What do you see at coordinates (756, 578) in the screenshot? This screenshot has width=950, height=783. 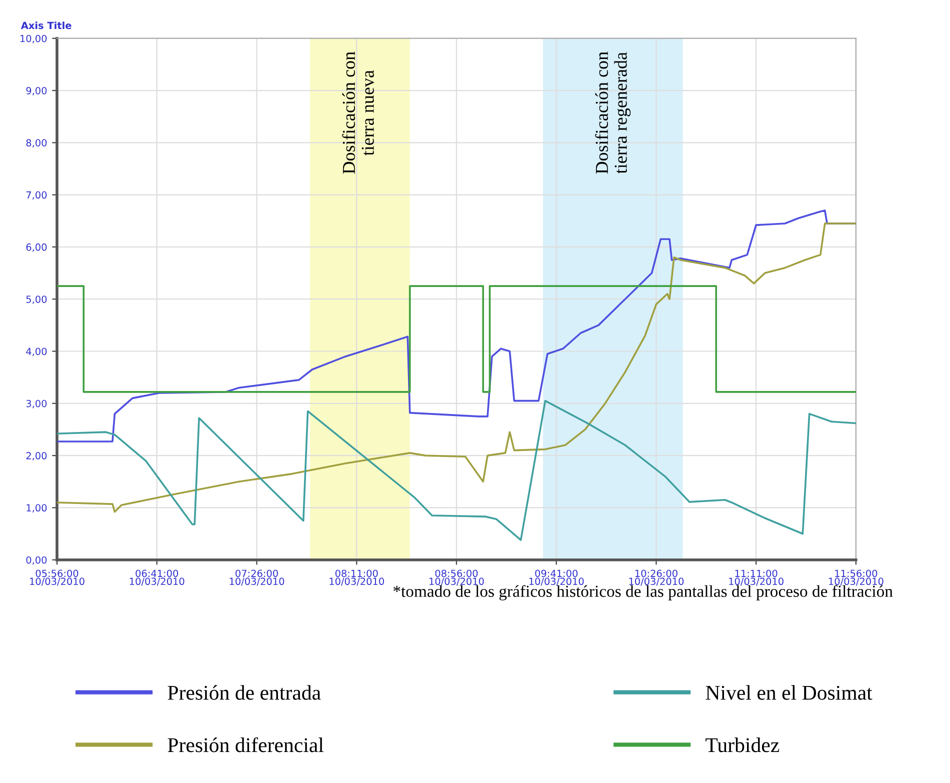 I see `x-tick-label: 11:11:00 10/03/2010` at bounding box center [756, 578].